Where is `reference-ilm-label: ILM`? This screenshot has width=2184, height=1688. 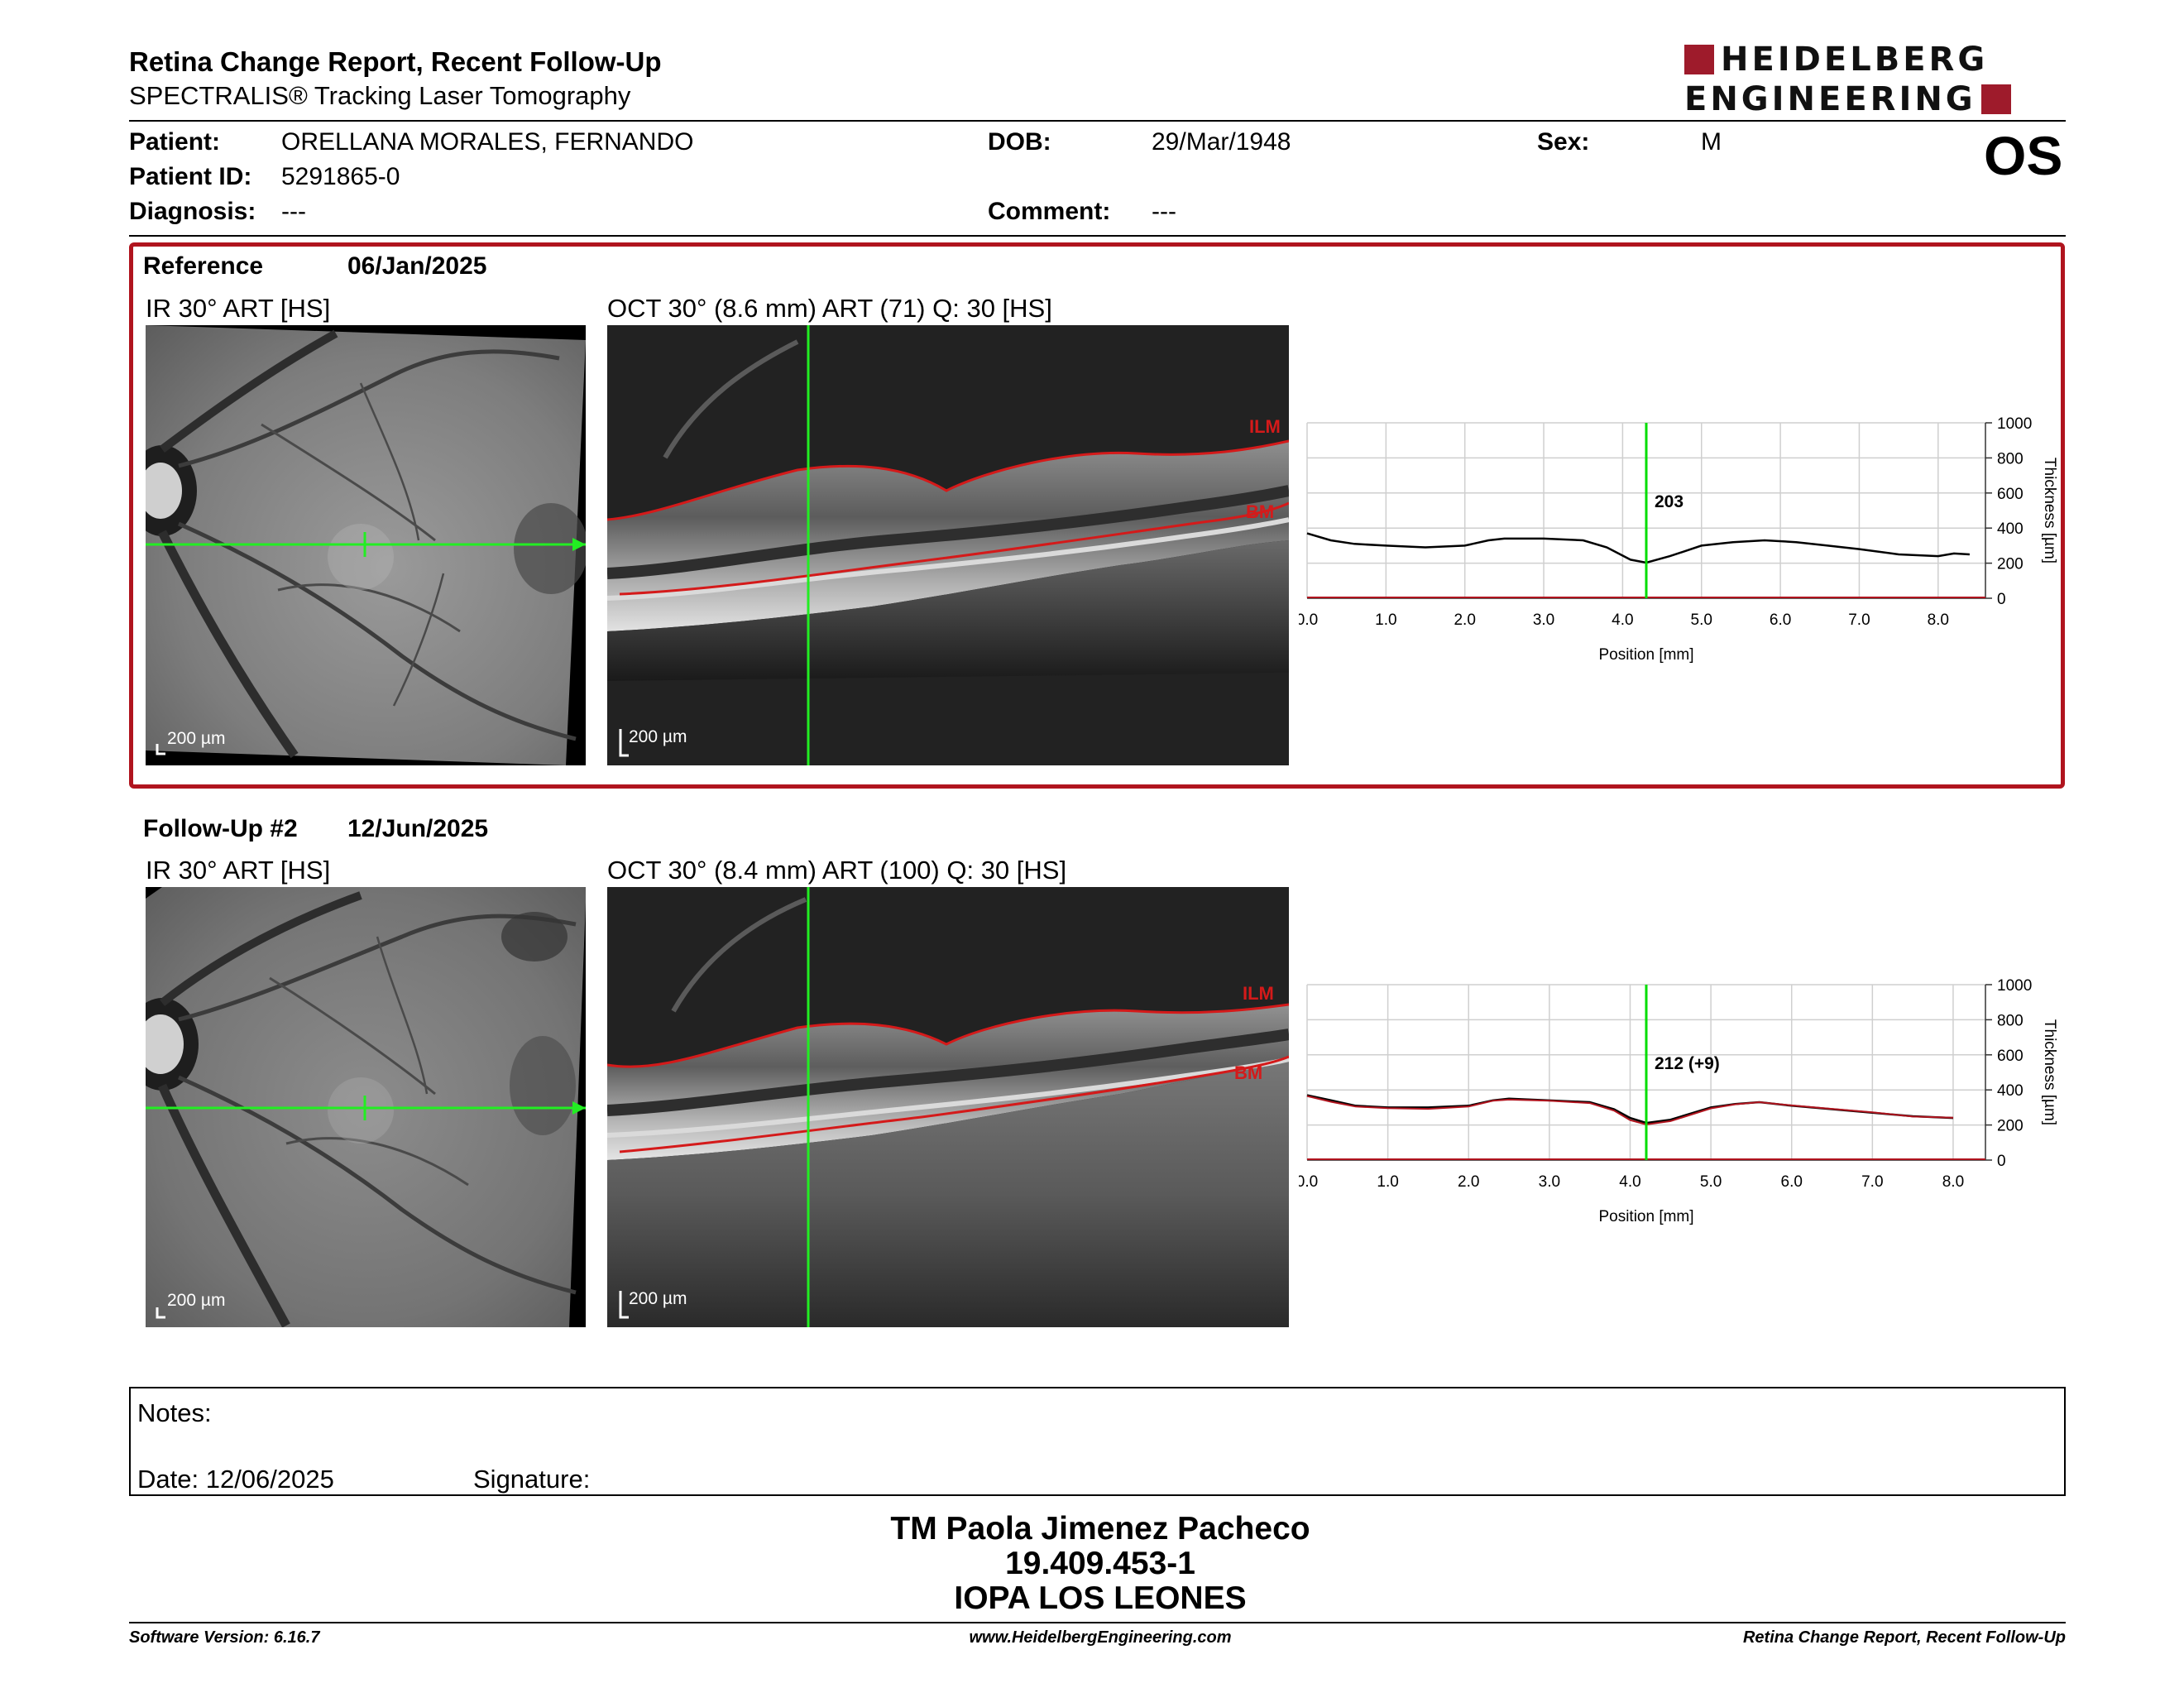 reference-ilm-label: ILM is located at coordinates (1265, 426).